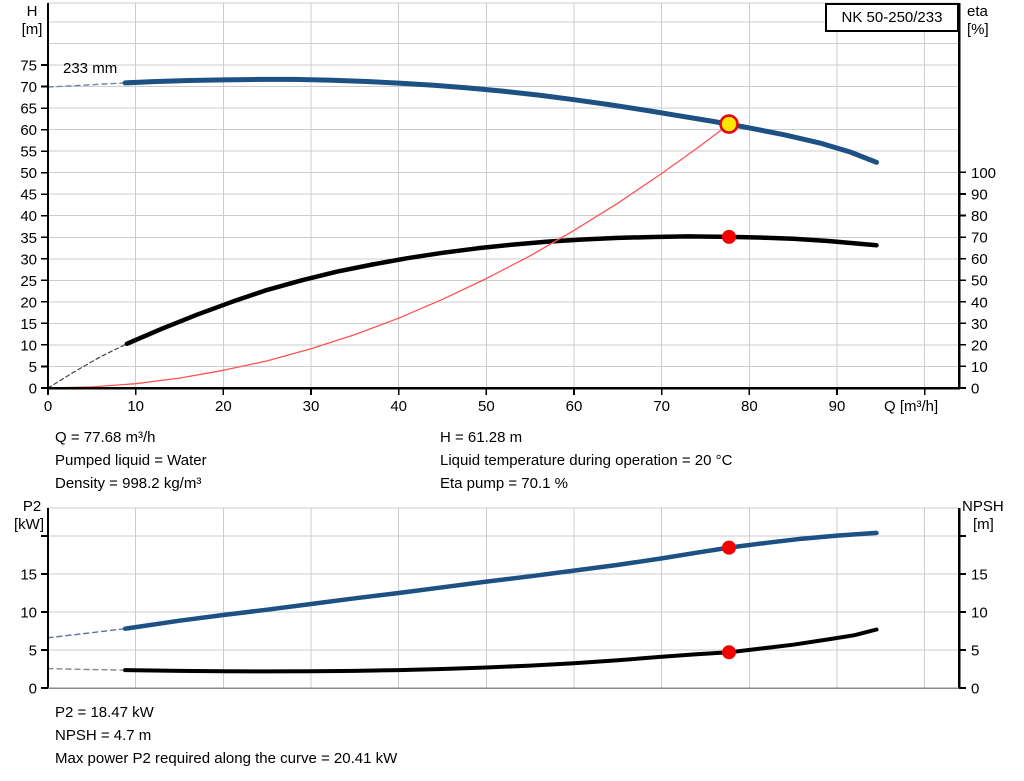 Image resolution: width=1024 pixels, height=781 pixels. I want to click on duty-point-eta, so click(728, 236).